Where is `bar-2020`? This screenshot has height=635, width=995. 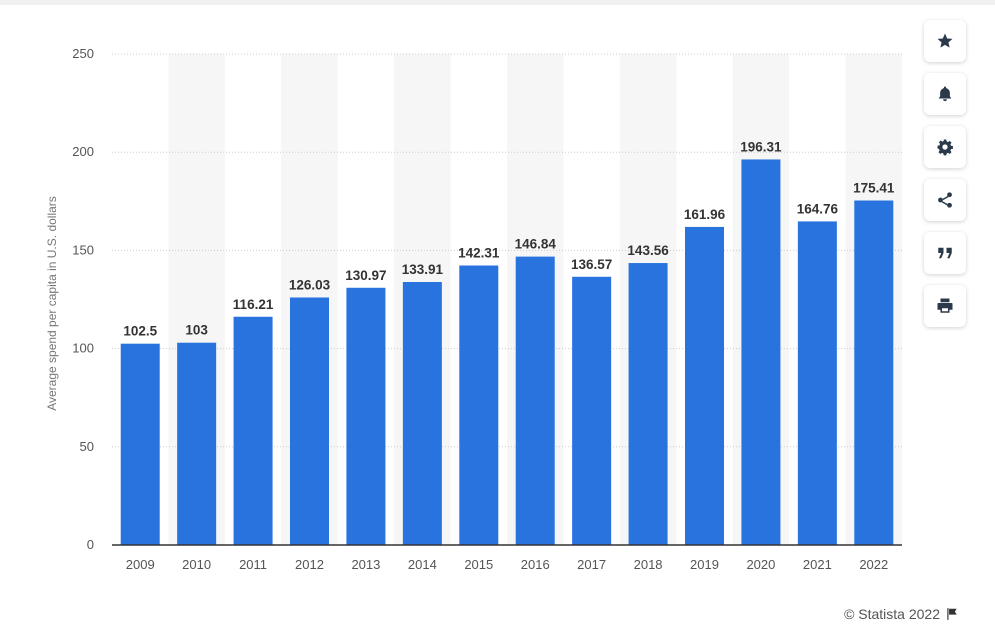 bar-2020 is located at coordinates (761, 352).